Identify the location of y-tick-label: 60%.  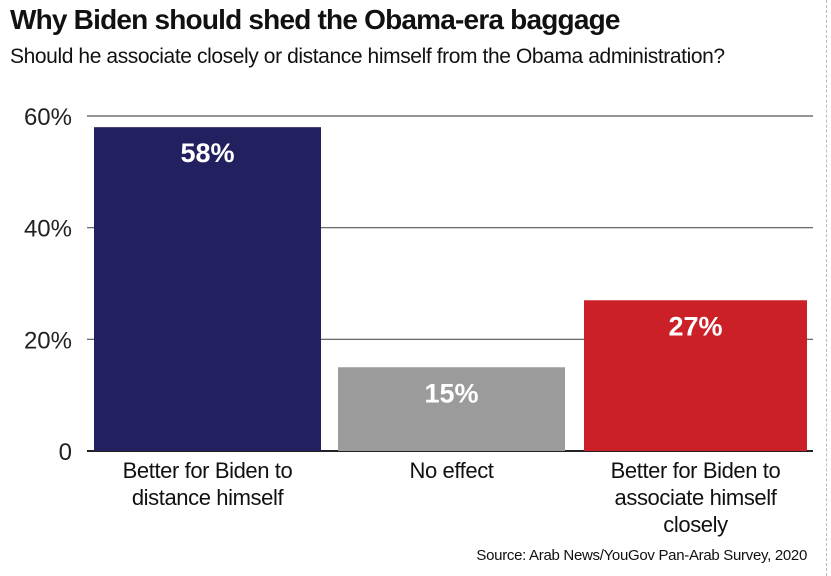
(48, 117).